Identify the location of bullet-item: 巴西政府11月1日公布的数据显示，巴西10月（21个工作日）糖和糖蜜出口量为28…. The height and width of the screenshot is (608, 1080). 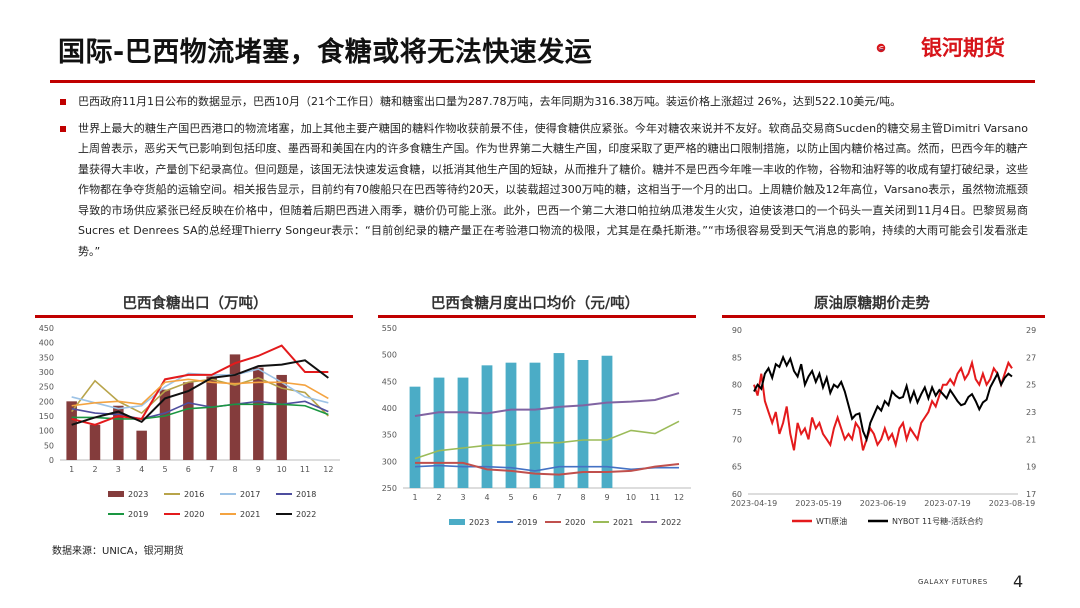
(544, 102).